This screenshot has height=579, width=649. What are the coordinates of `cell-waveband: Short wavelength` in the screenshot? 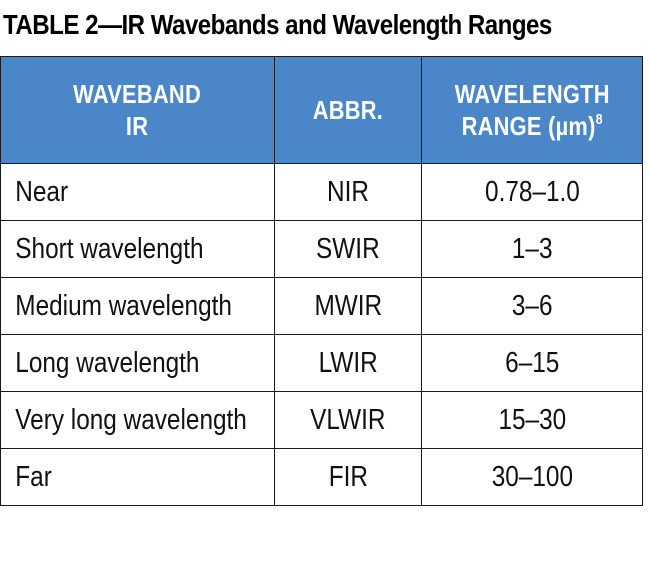 It's located at (137, 249).